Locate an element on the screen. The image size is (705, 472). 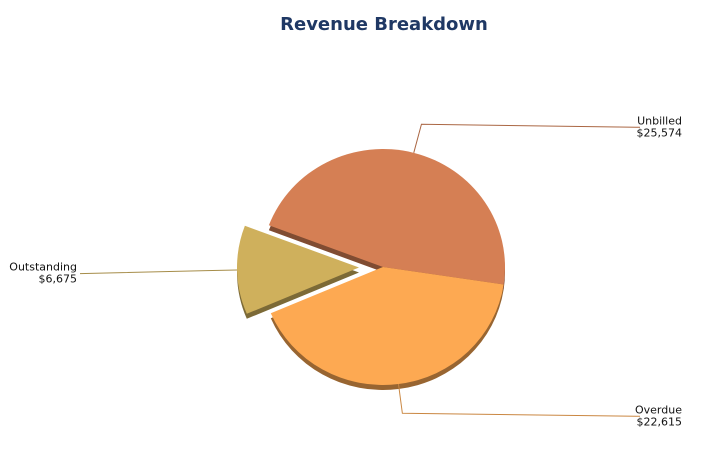
chart-title: Revenue Breakdown is located at coordinates (384, 24).